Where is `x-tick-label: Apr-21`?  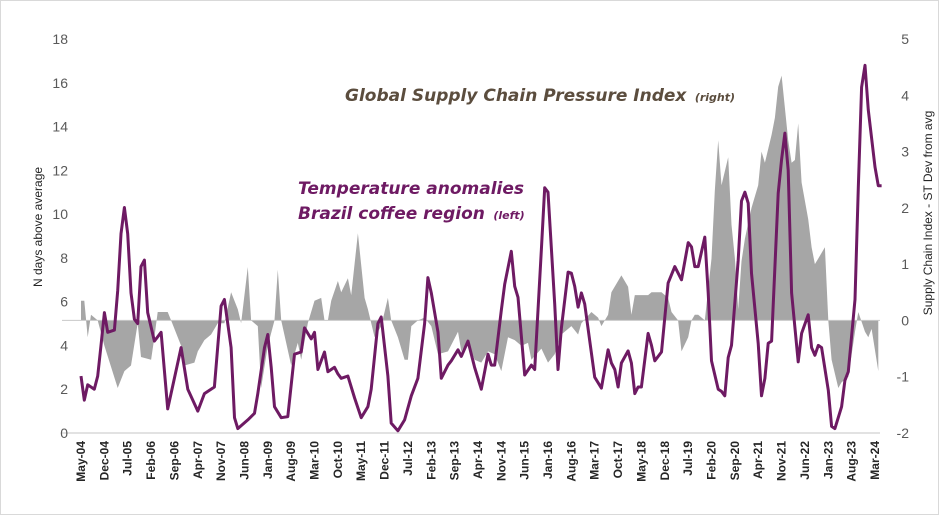 x-tick-label: Apr-21 is located at coordinates (758, 460).